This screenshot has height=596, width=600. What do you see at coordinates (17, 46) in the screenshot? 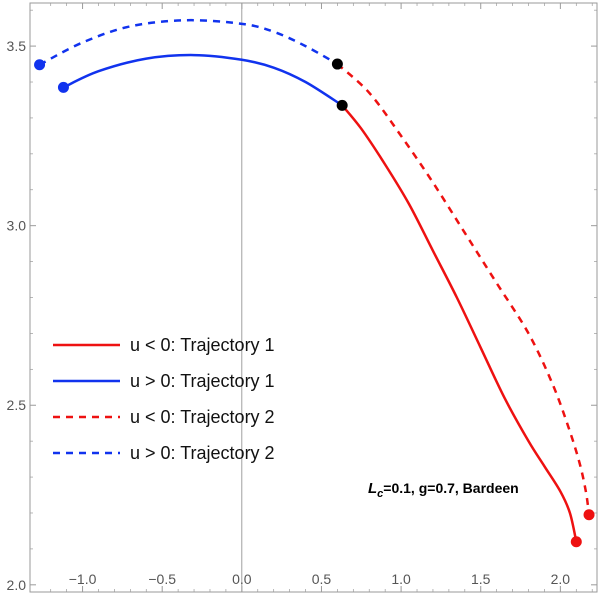
I see `y-tick-label: 3.5` at bounding box center [17, 46].